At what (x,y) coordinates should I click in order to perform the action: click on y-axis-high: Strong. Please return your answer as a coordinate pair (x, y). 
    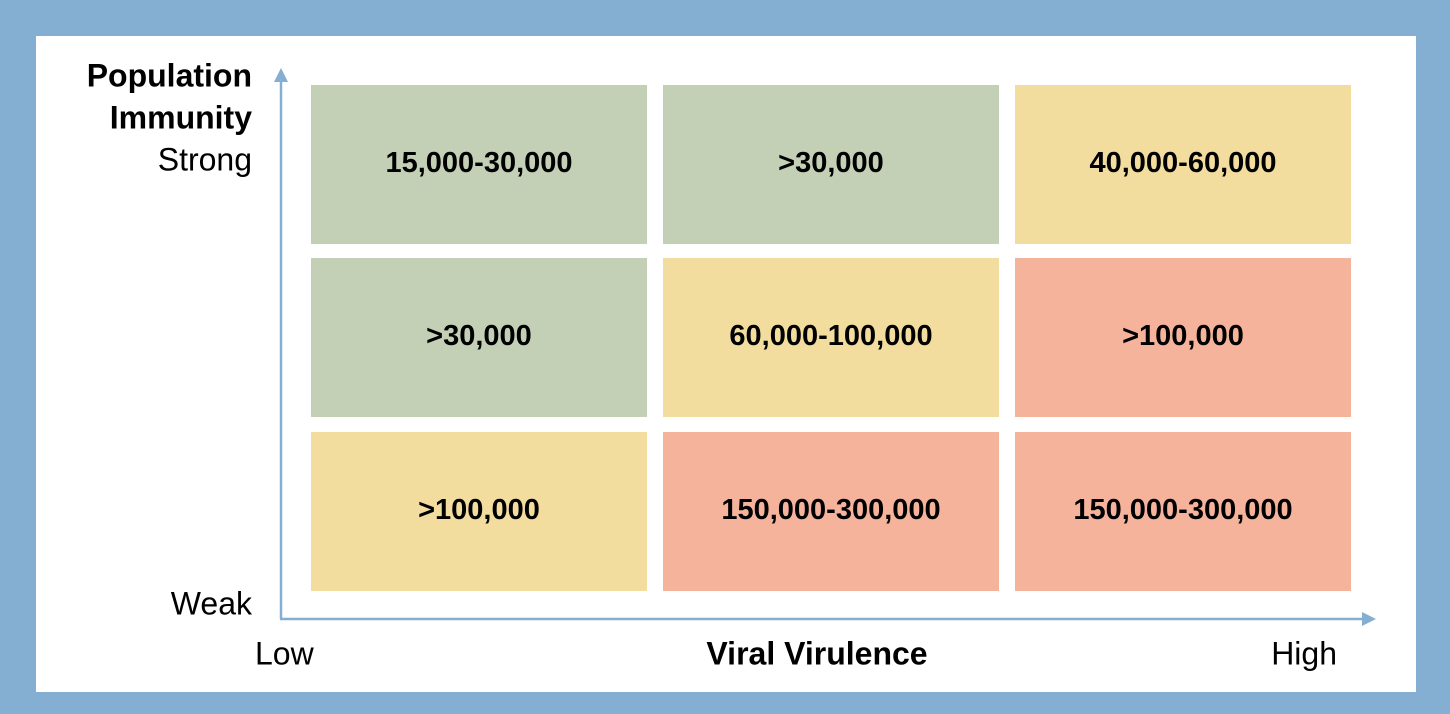
    Looking at the image, I should click on (205, 159).